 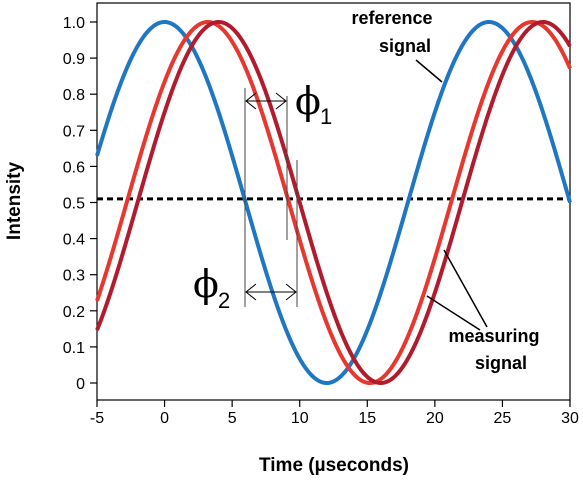 What do you see at coordinates (74, 23) in the screenshot?
I see `y-tick-label: 1.0` at bounding box center [74, 23].